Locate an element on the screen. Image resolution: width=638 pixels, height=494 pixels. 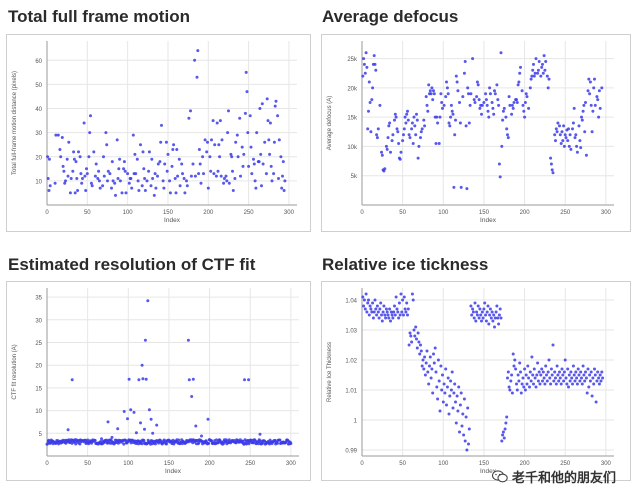
y-tick-label: 40 is located at coordinates (38, 110).